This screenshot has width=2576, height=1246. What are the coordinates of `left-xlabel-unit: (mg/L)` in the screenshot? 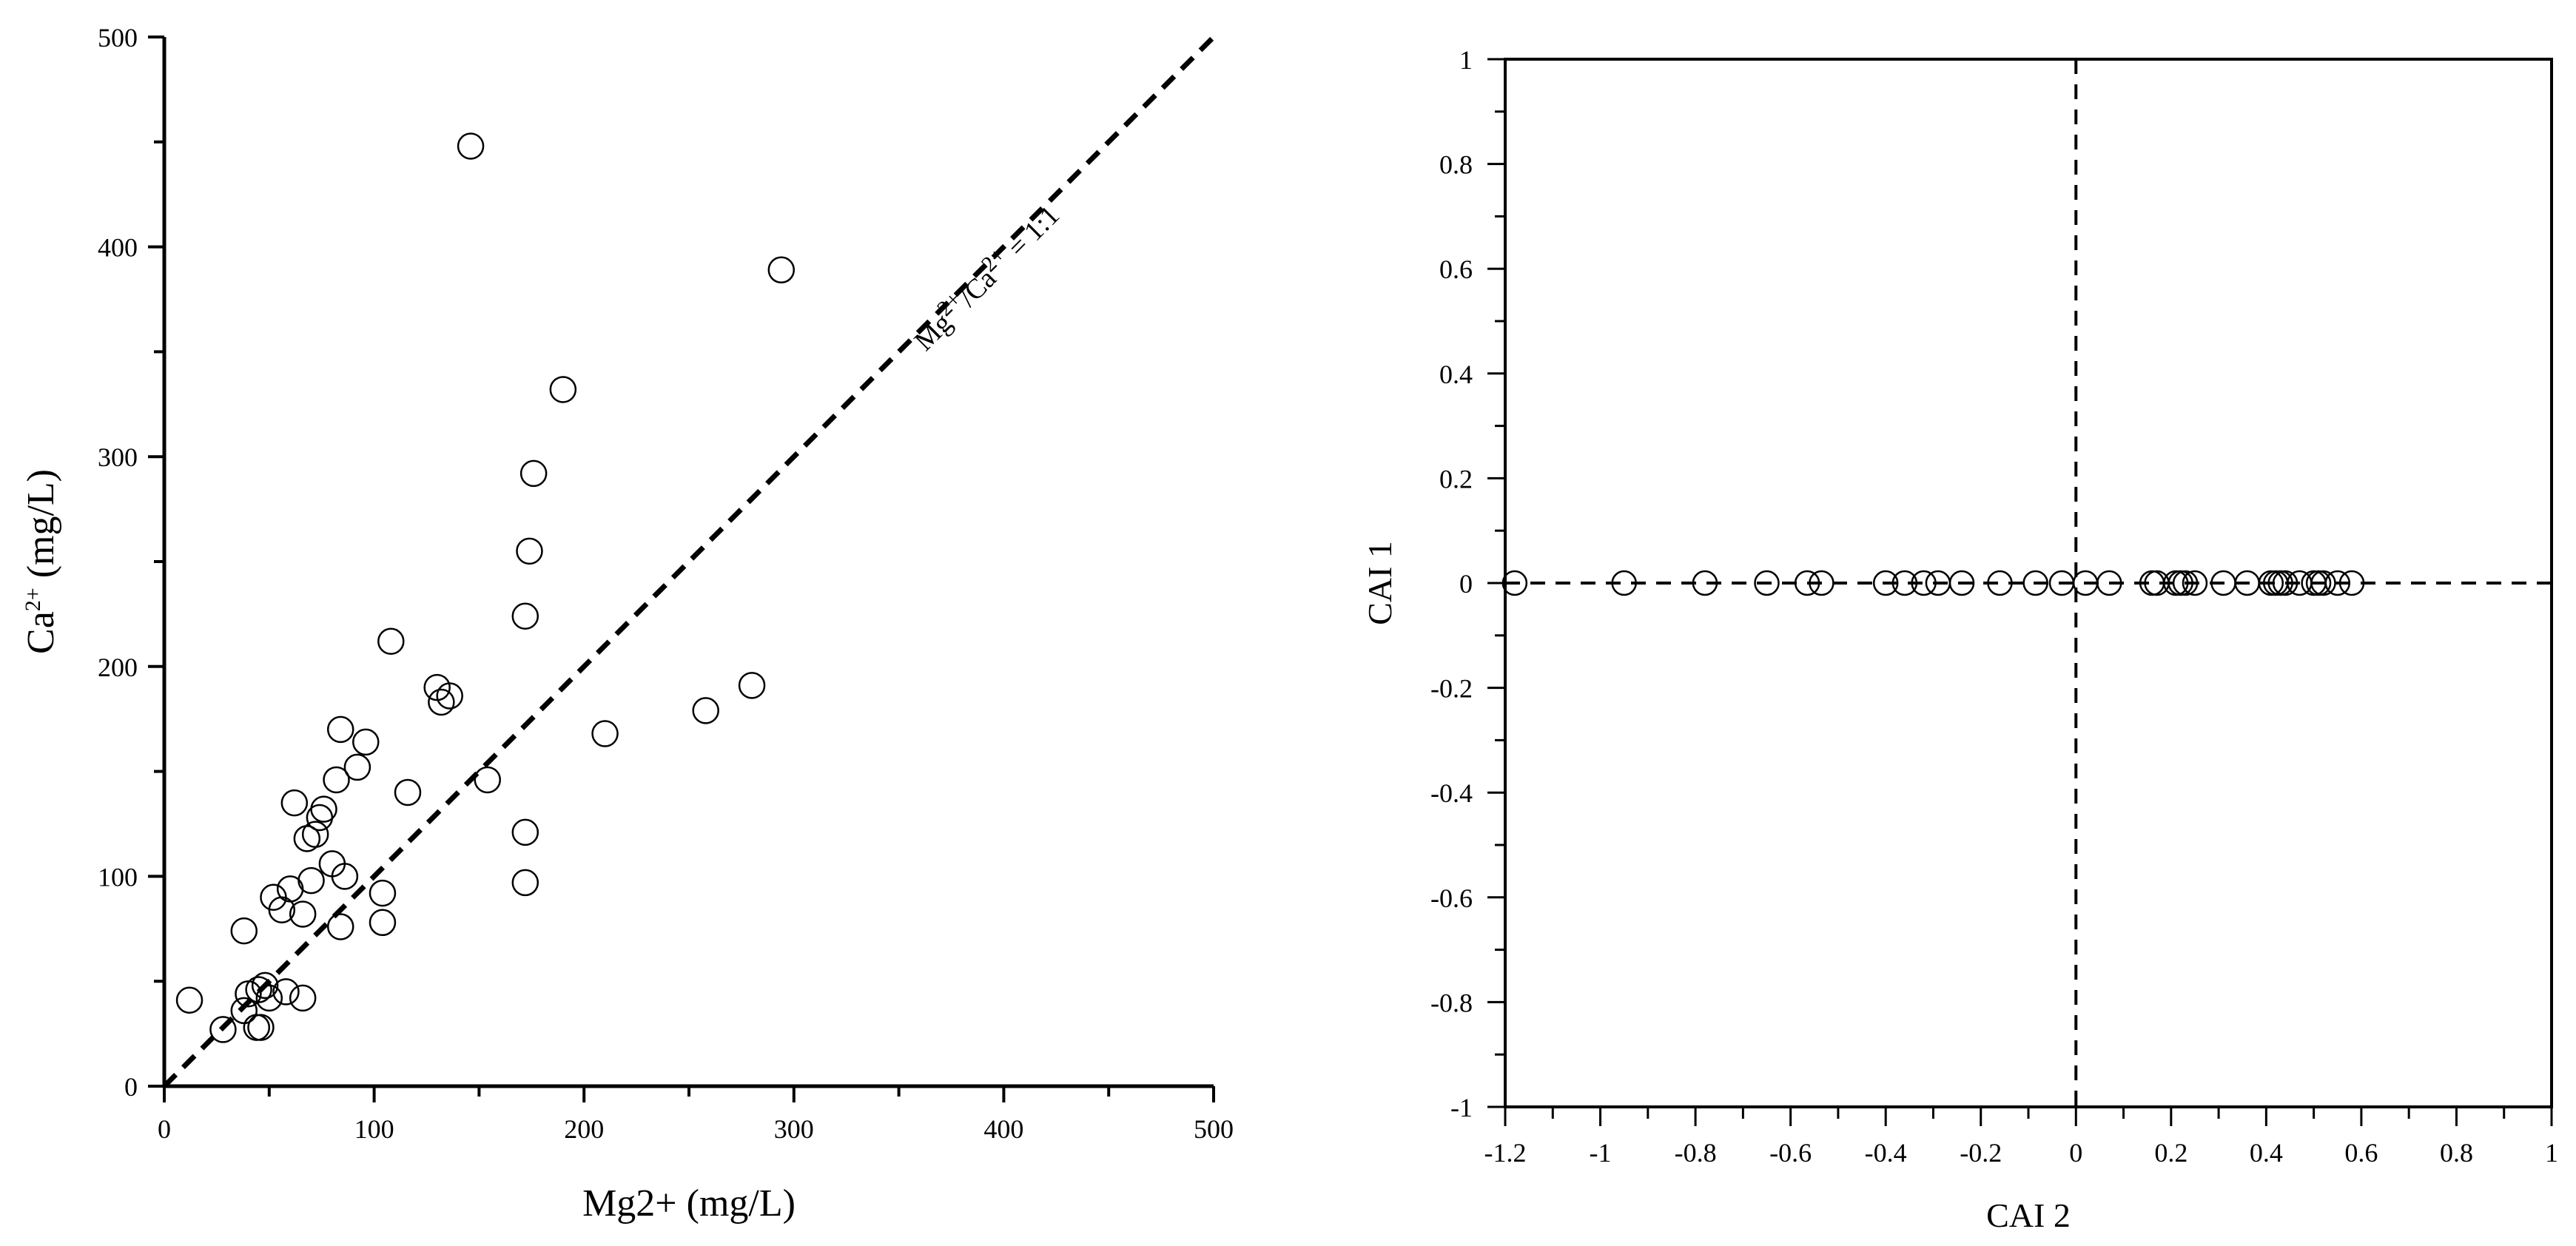 It's located at (736, 1203).